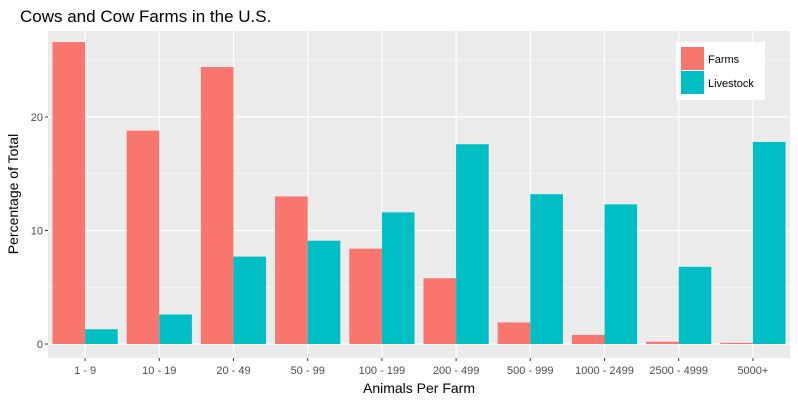 The width and height of the screenshot is (798, 400). Describe the element at coordinates (233, 371) in the screenshot. I see `x-tick-label: 20 - 49` at that location.